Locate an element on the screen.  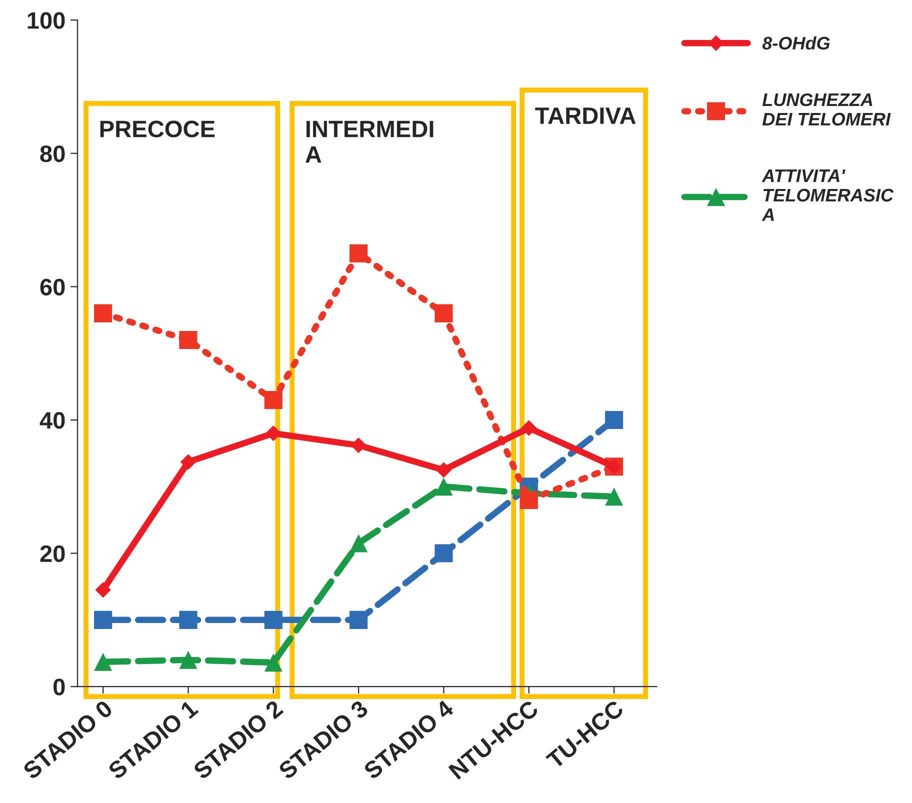
legend-label: 8-OHdG is located at coordinates (796, 43).